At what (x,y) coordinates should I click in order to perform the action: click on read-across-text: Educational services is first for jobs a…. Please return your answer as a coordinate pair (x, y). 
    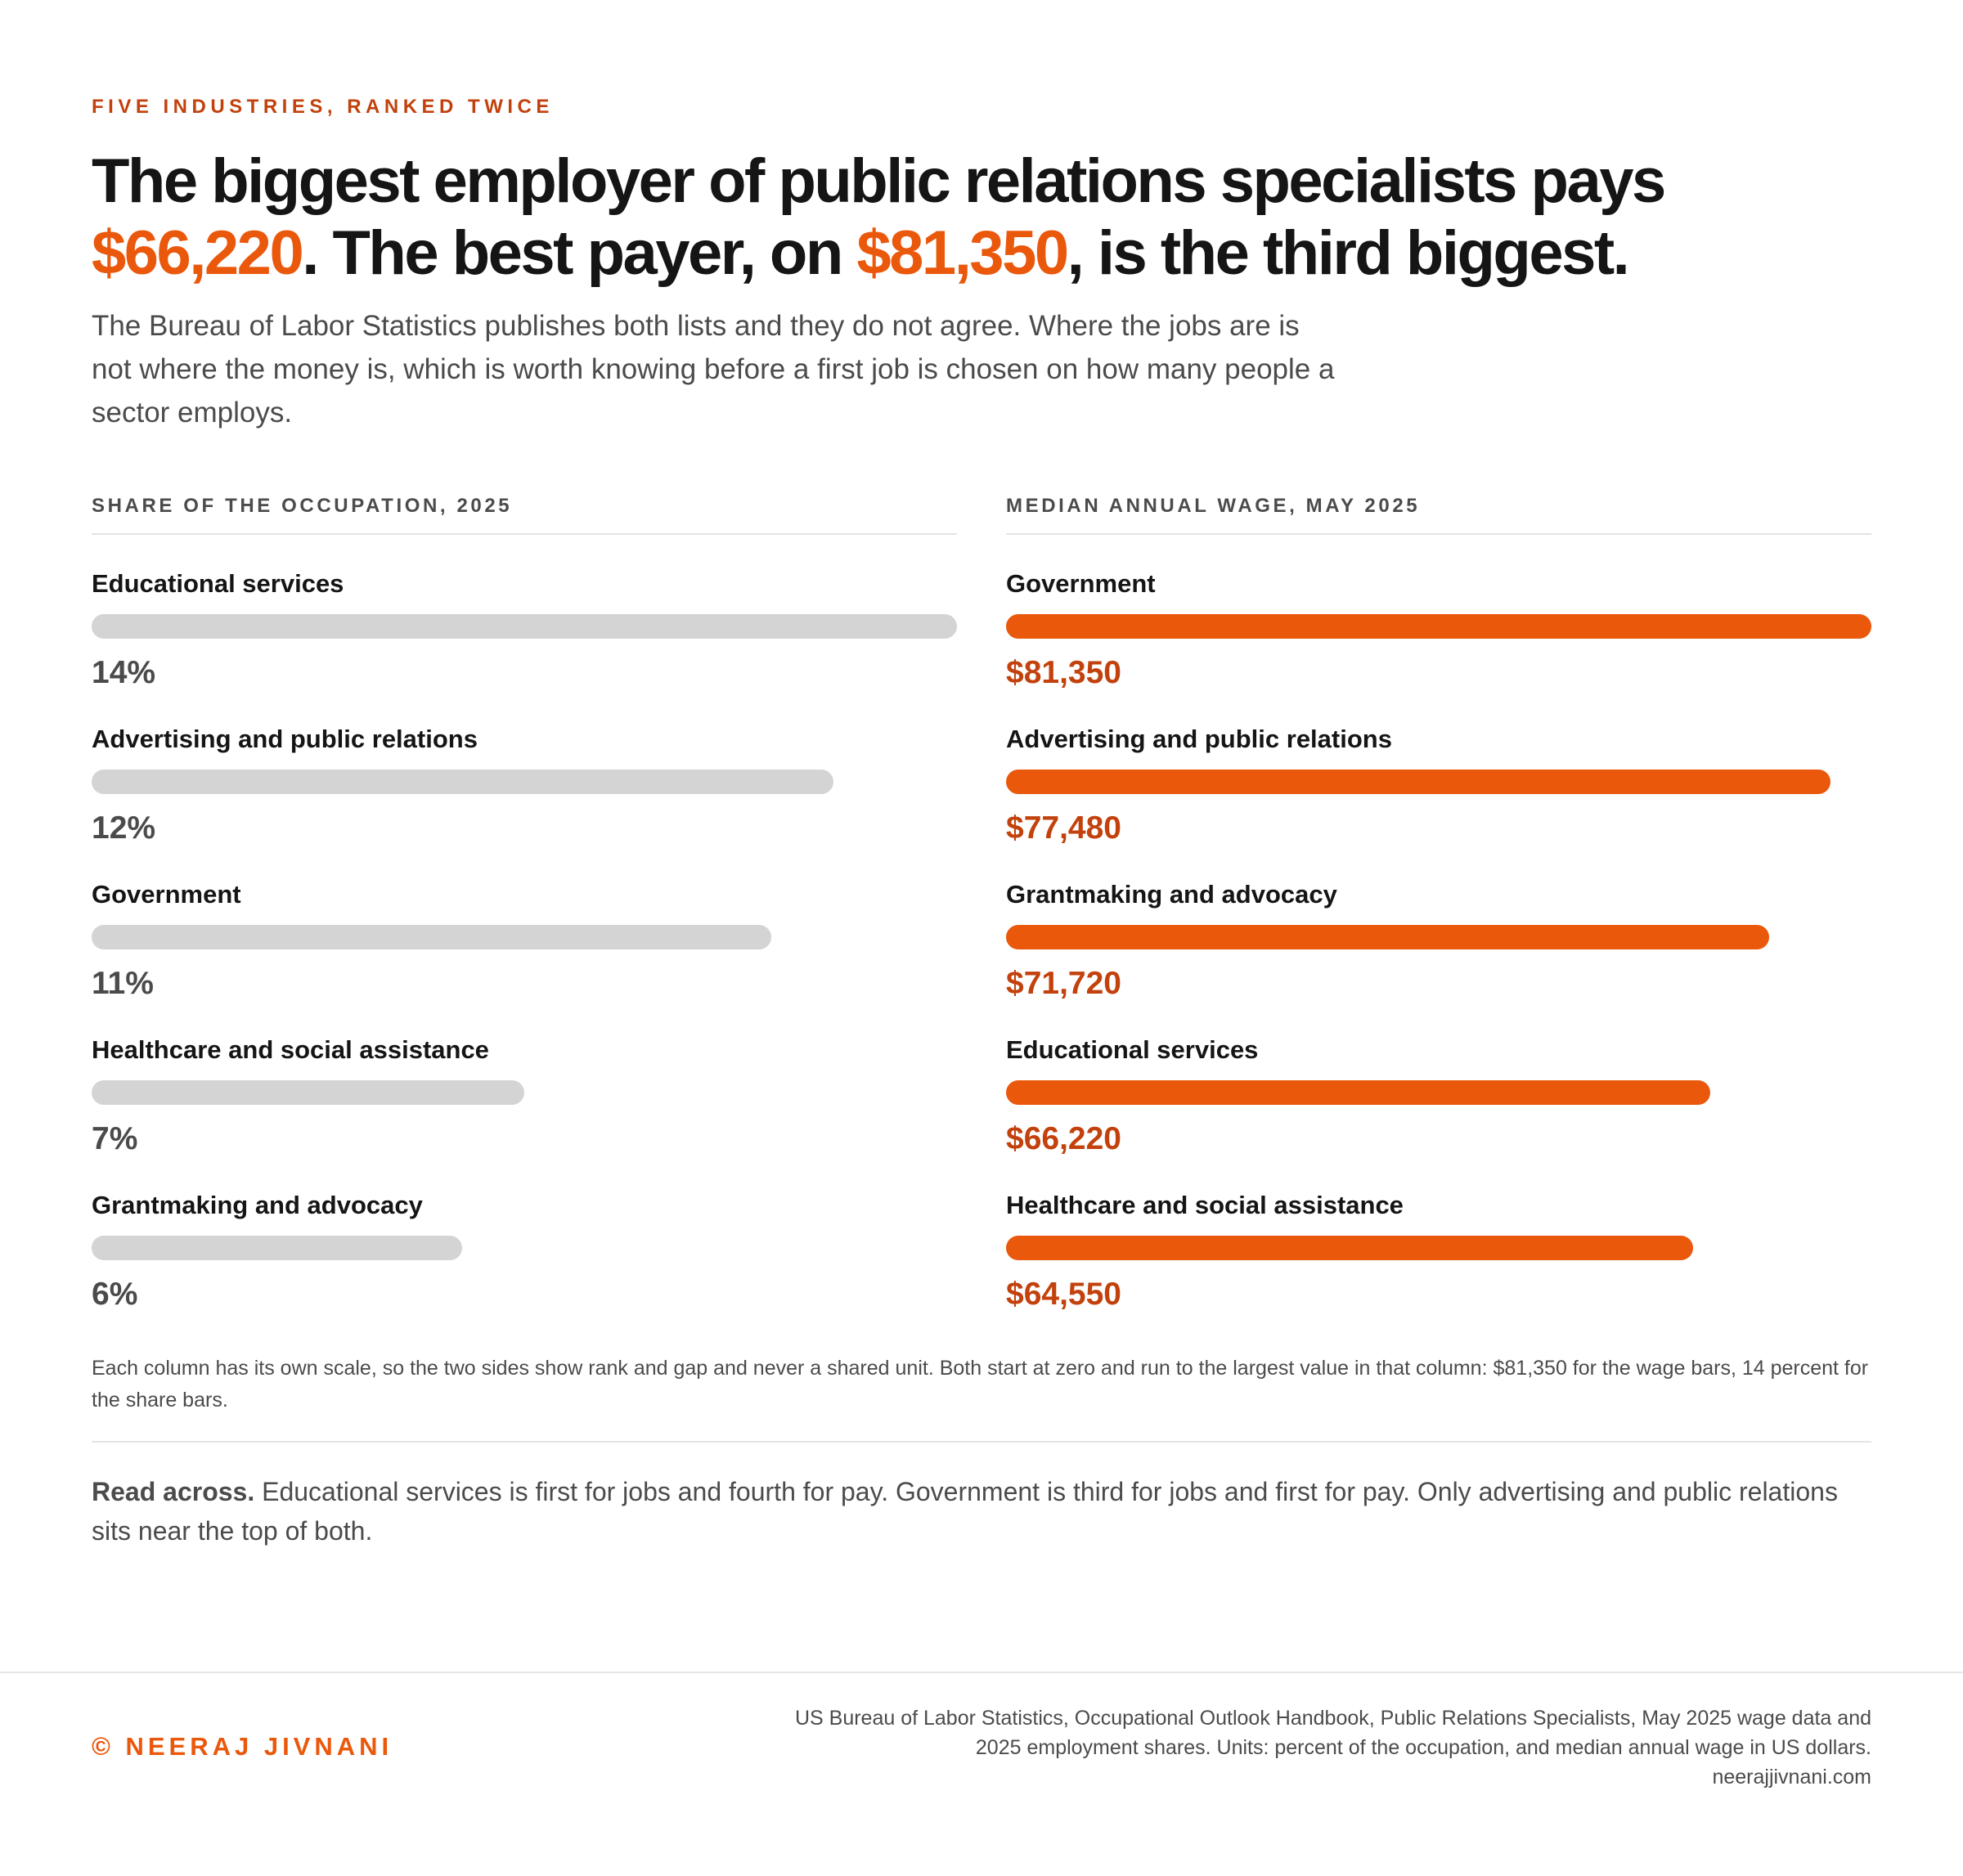
    Looking at the image, I should click on (965, 1511).